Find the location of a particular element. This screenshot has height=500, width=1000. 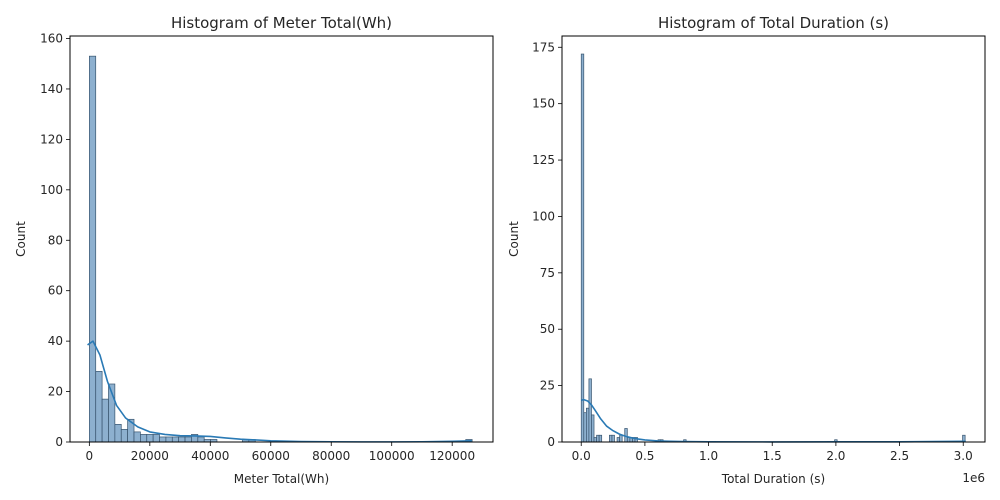

y-tick: 50 is located at coordinates (551, 329).